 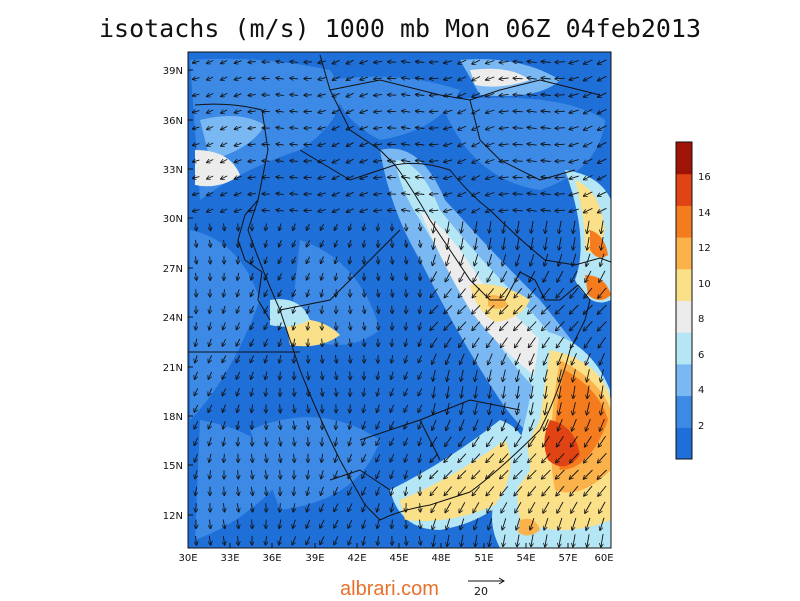 What do you see at coordinates (603, 558) in the screenshot?
I see `lon-label: 60E` at bounding box center [603, 558].